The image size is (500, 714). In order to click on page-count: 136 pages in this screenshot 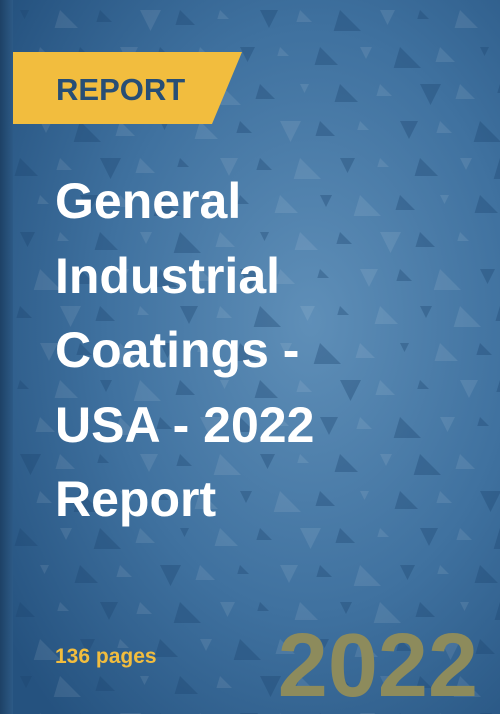, I will do `click(106, 656)`.